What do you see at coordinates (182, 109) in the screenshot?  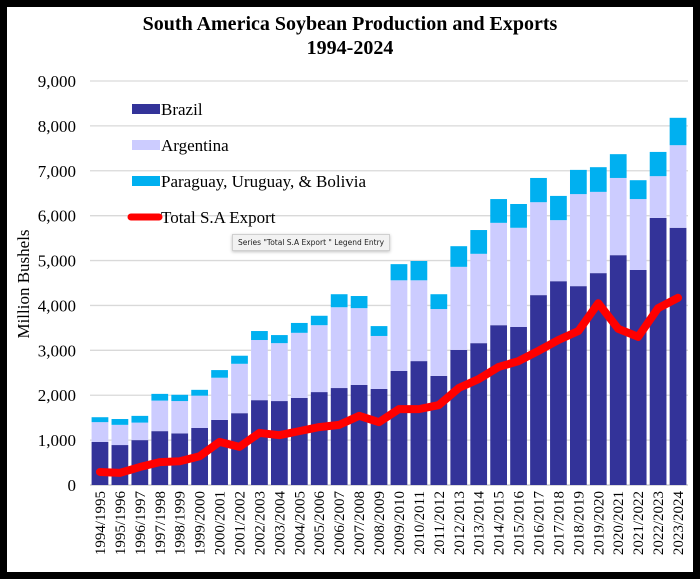 I see `legend-label-brazil: Brazil` at bounding box center [182, 109].